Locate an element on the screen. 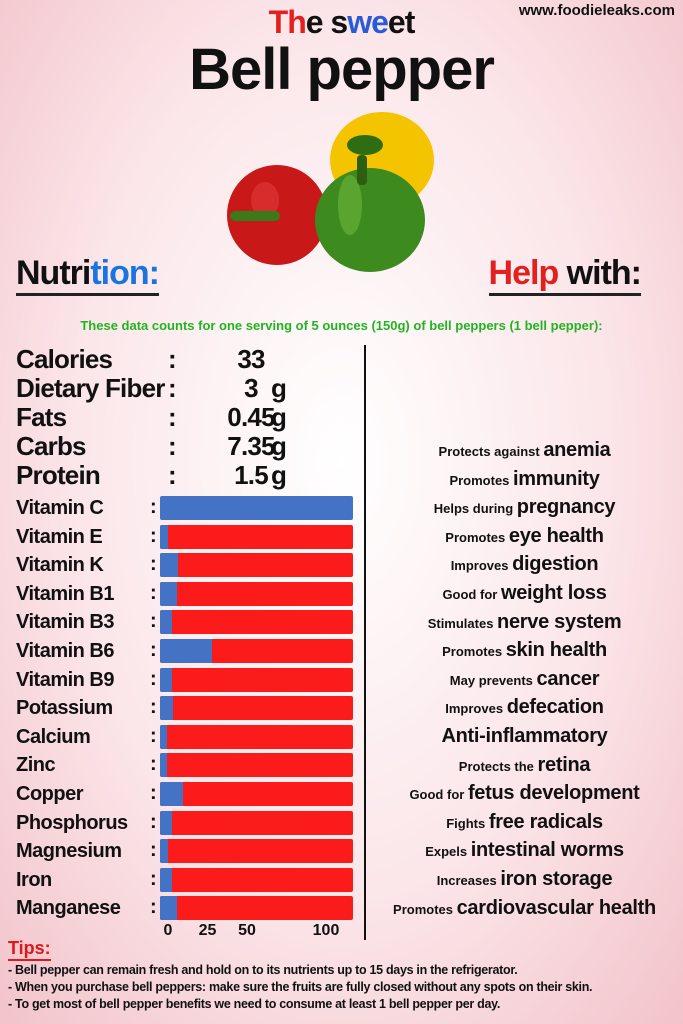 The width and height of the screenshot is (683, 1024). category-label: Vitamin B6 is located at coordinates (65, 651).